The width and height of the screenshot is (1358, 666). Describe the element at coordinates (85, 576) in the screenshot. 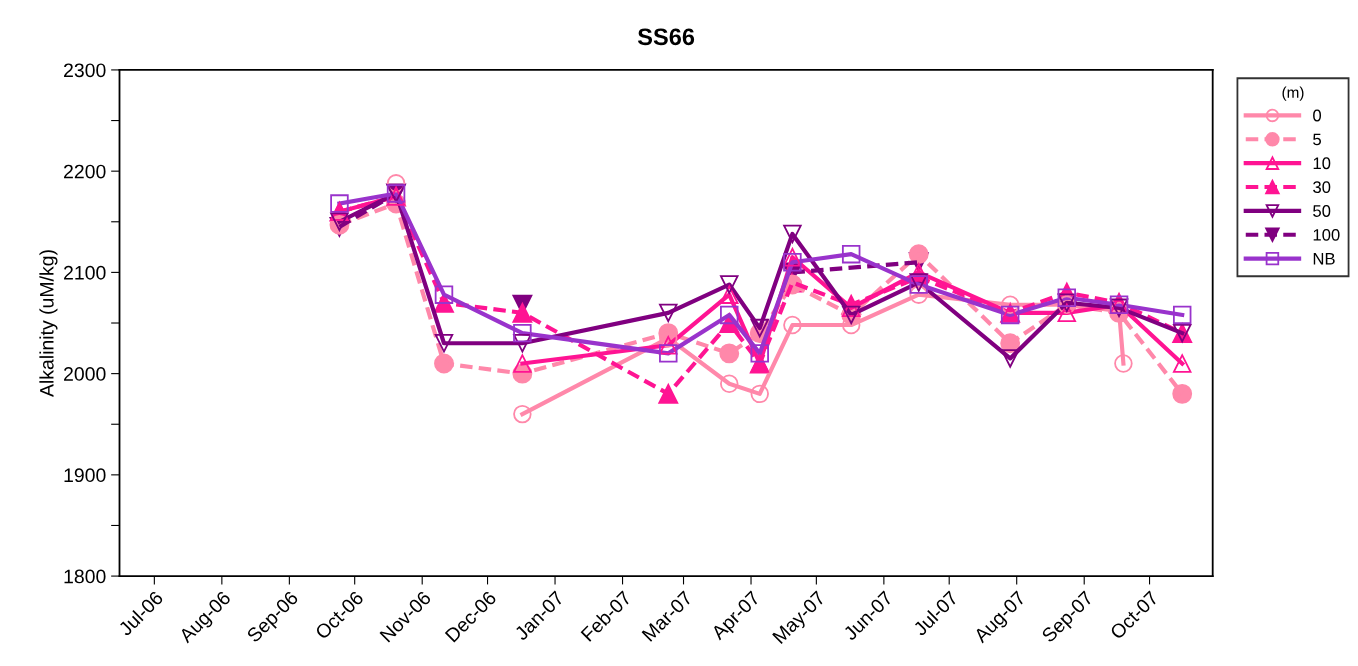

I see `y-tick-label: 1800` at that location.